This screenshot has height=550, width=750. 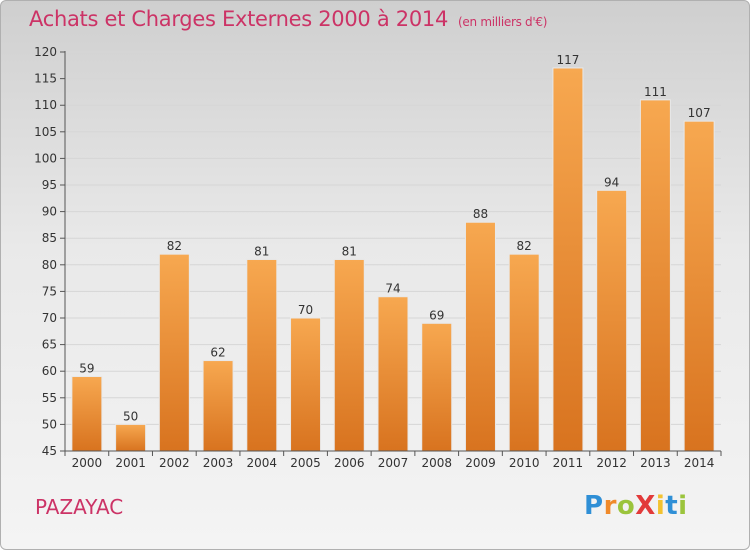 I want to click on y-tick-label: 95, so click(x=49, y=185).